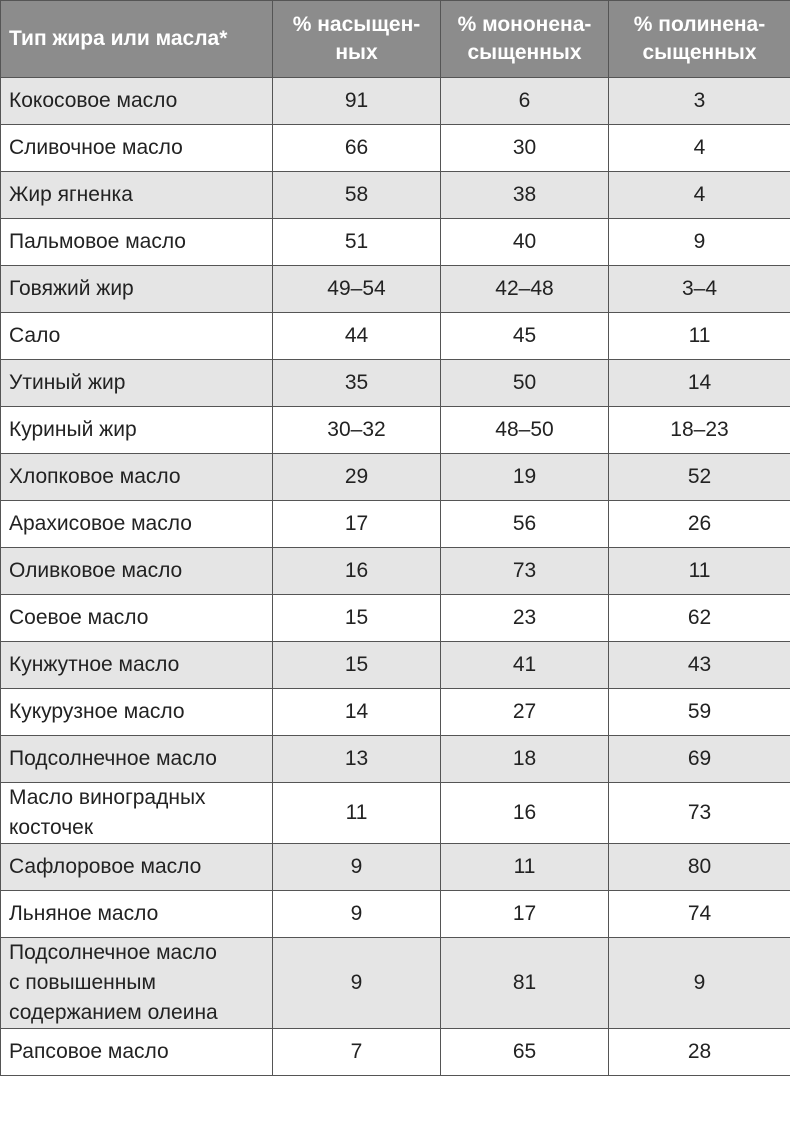 This screenshot has width=790, height=1129. What do you see at coordinates (524, 983) in the screenshot?
I see `percent-cell: 81` at bounding box center [524, 983].